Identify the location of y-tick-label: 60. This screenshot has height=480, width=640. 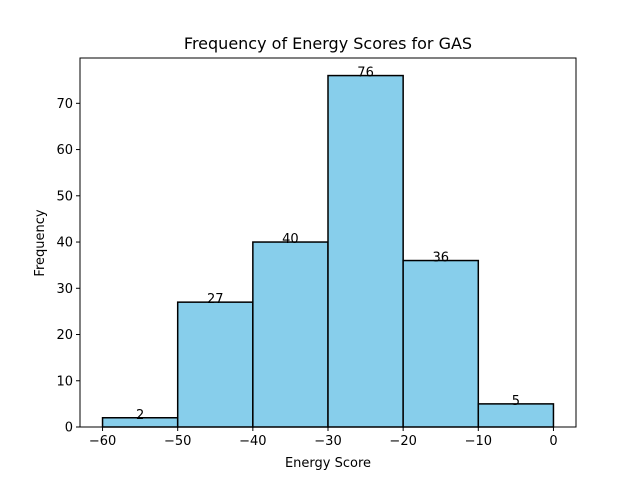
(64, 150).